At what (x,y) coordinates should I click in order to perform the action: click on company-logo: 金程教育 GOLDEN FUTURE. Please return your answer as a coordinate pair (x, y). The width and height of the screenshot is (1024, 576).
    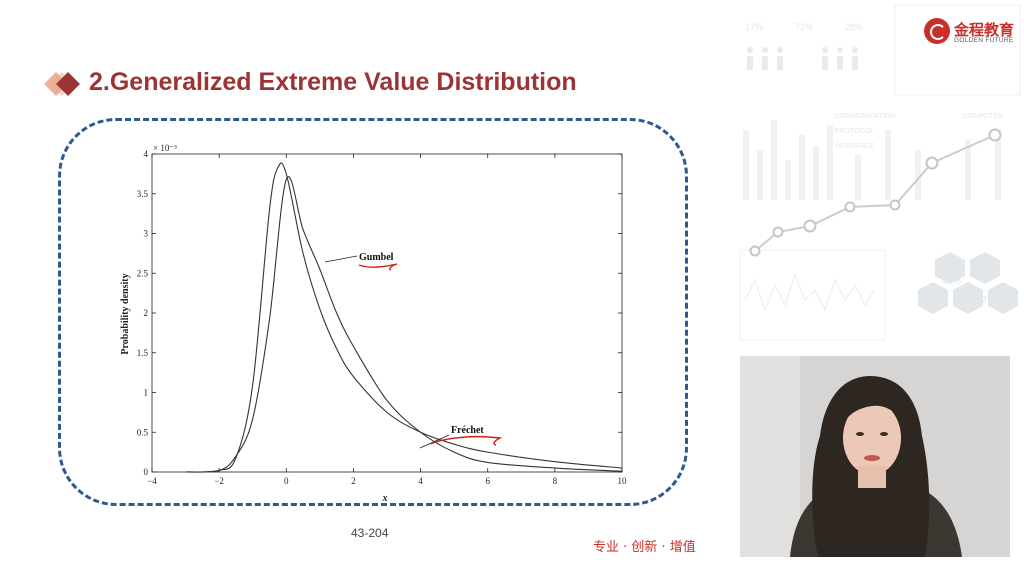
    Looking at the image, I should click on (970, 33).